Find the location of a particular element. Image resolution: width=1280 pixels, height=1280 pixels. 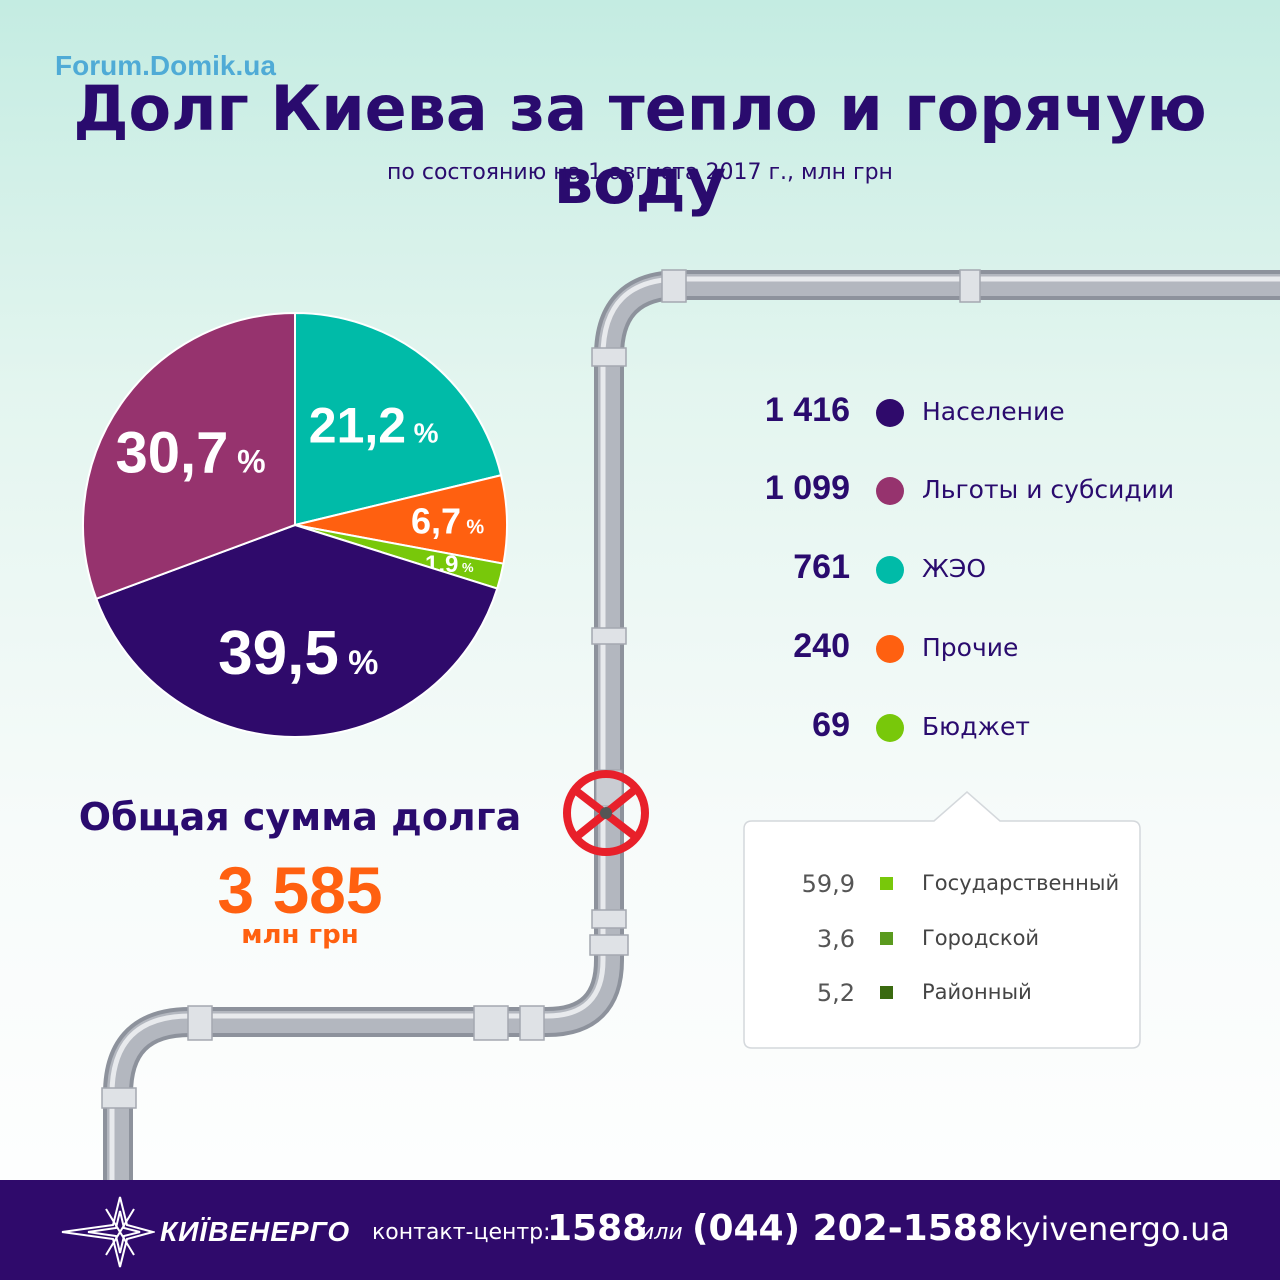

website-link: kyivenergo.ua is located at coordinates (1117, 1229).